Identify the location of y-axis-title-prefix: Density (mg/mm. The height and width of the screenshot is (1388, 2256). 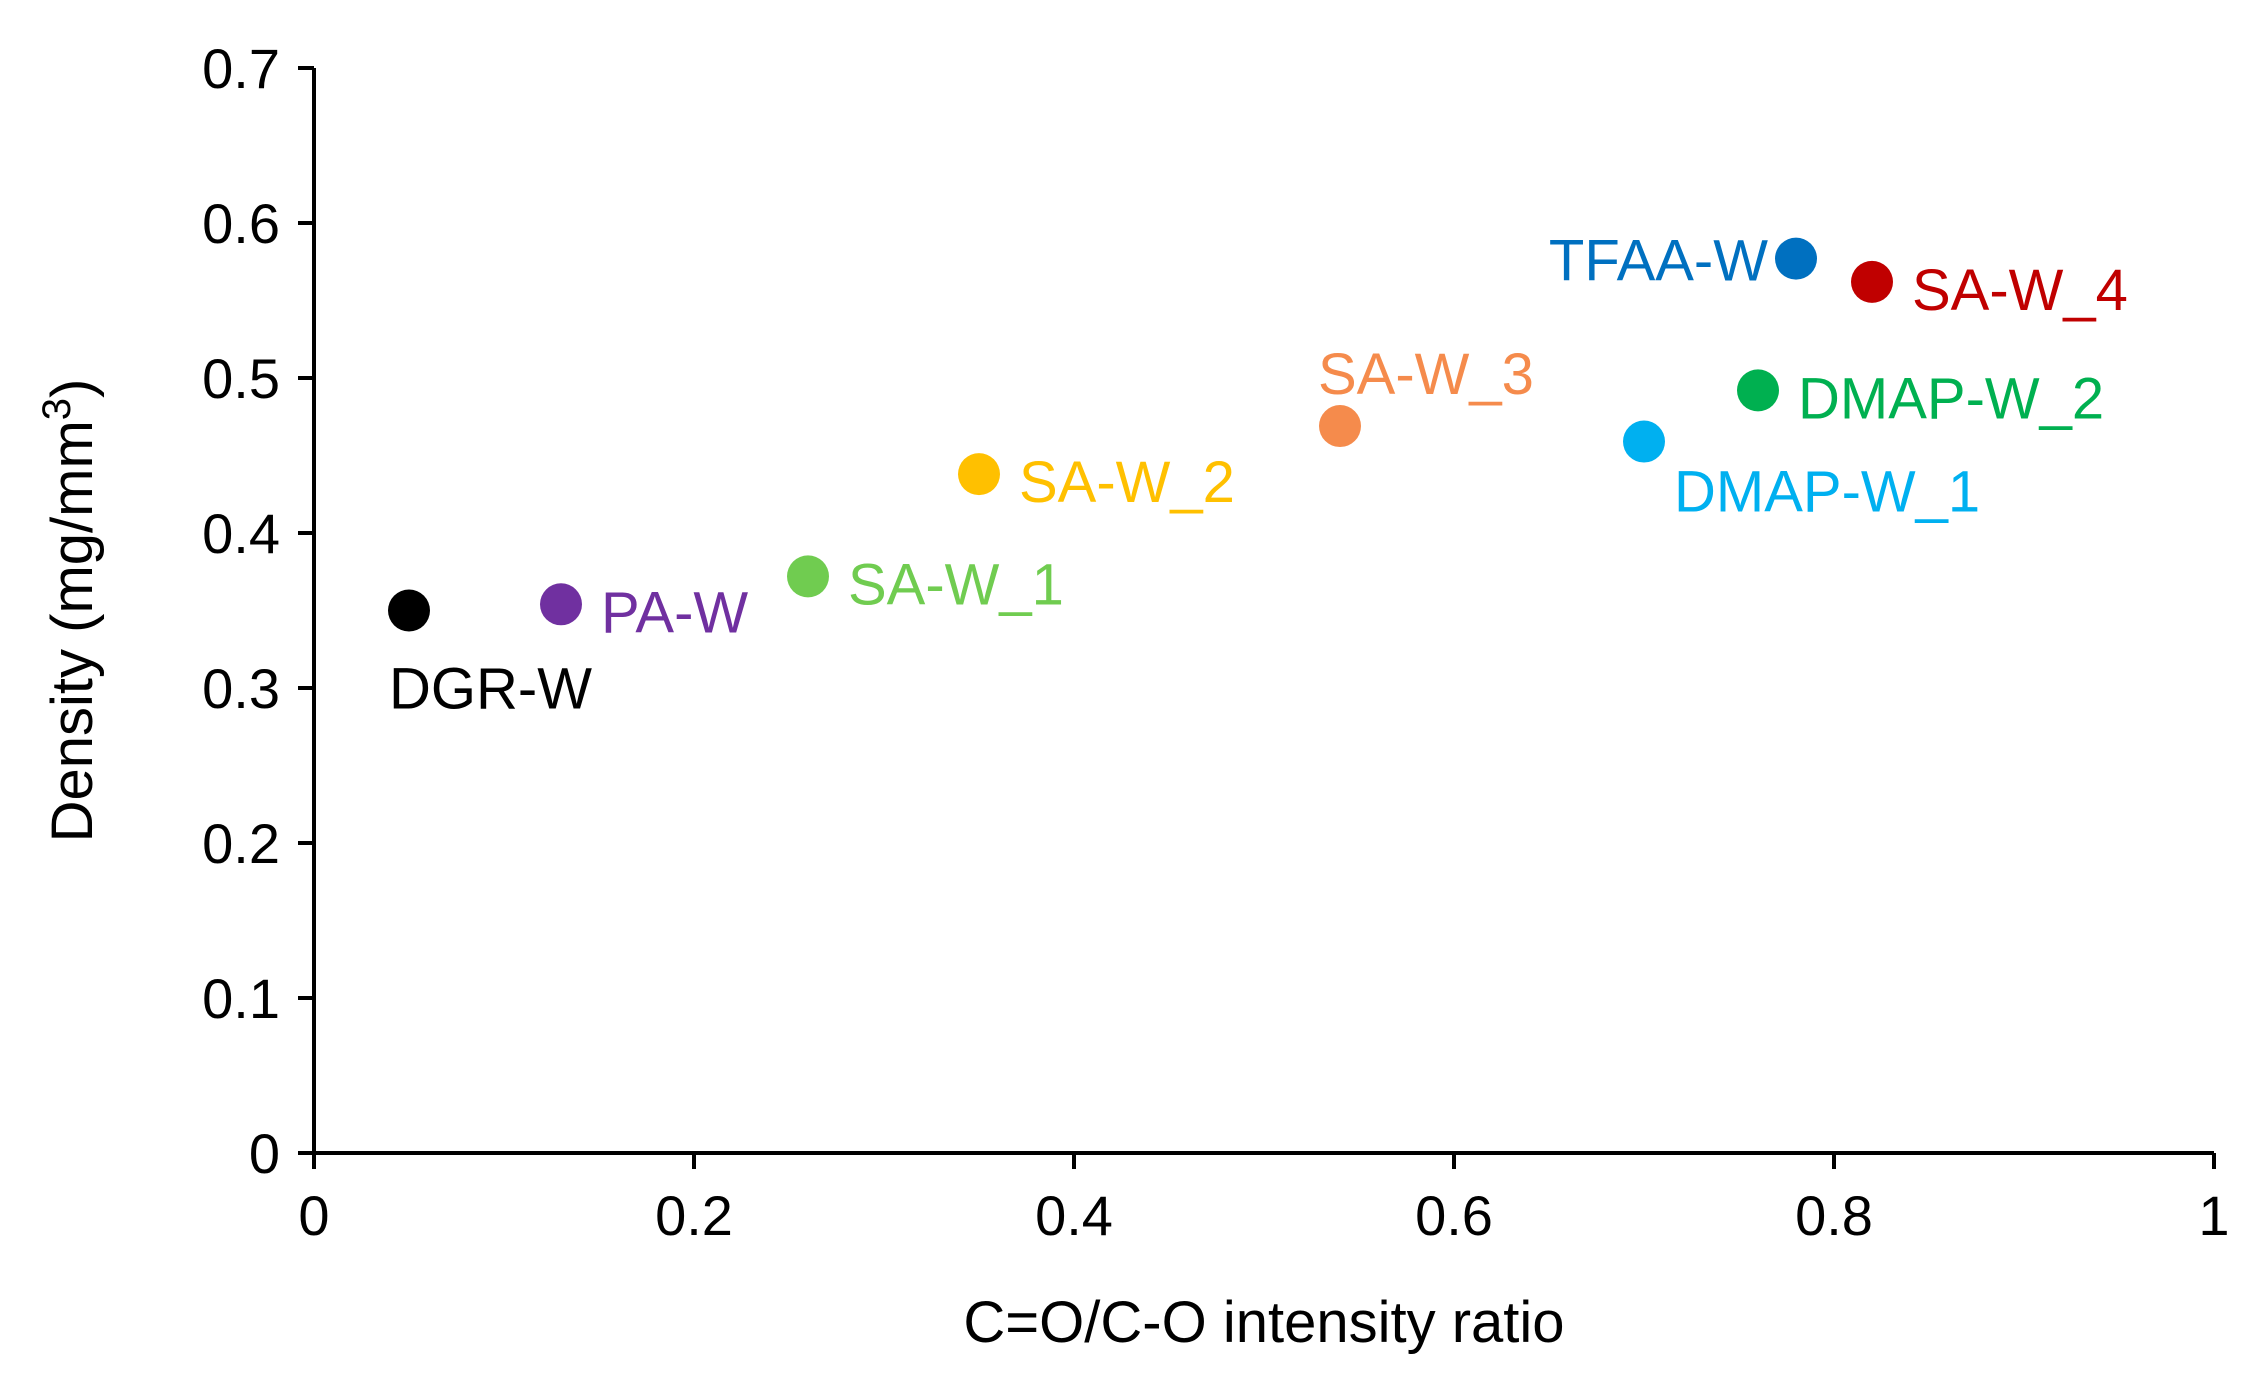
(72, 631).